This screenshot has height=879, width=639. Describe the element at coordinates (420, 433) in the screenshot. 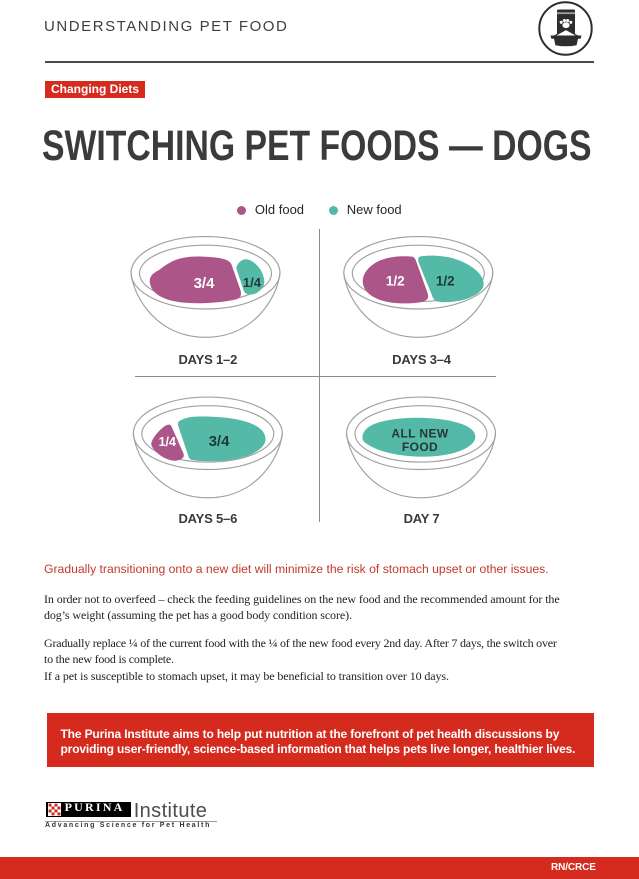

I see `svg-text: ALL NEW` at that location.